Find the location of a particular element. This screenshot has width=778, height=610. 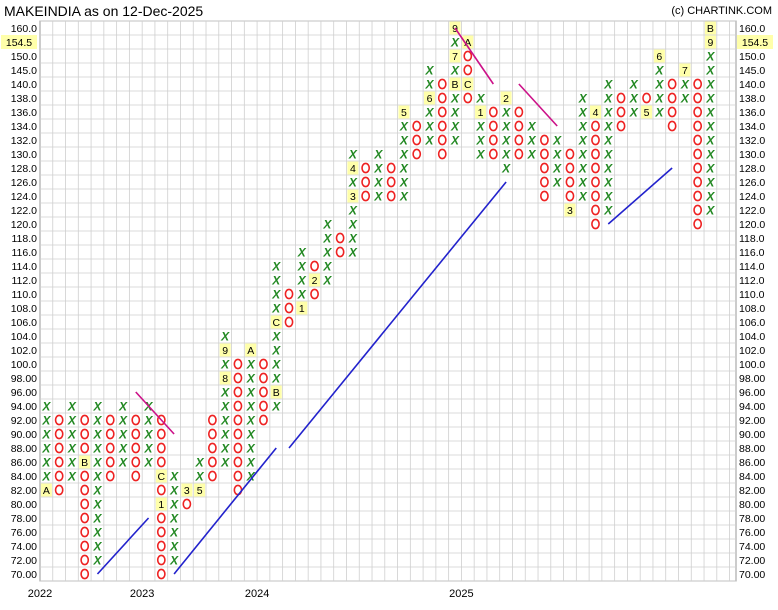

month-marker: 5 is located at coordinates (647, 113).